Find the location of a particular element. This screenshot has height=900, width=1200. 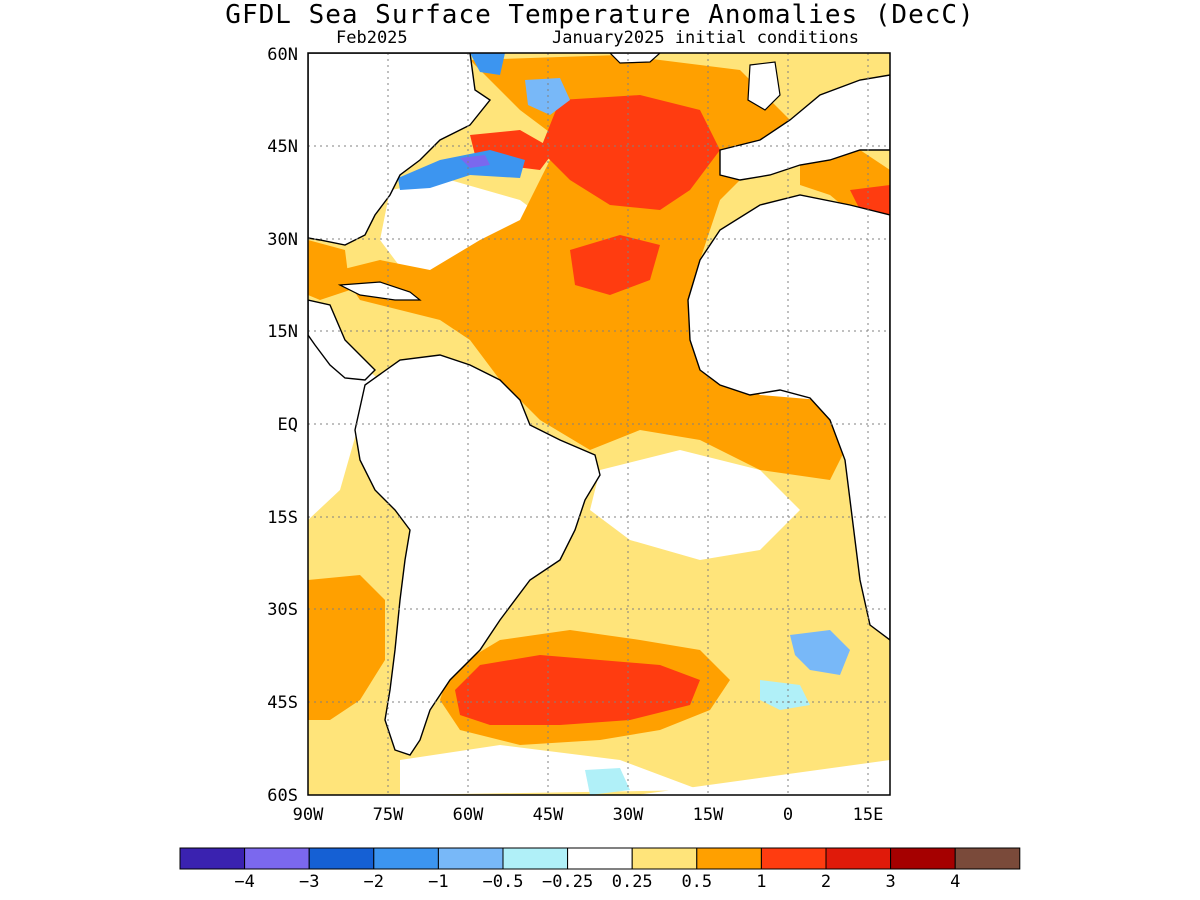

land-central-america is located at coordinates (342, 340).